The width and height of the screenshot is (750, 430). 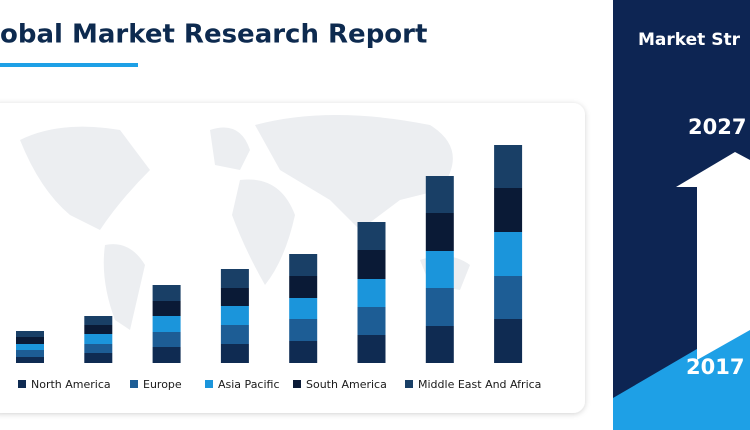 I want to click on title-underline, so click(x=69, y=65).